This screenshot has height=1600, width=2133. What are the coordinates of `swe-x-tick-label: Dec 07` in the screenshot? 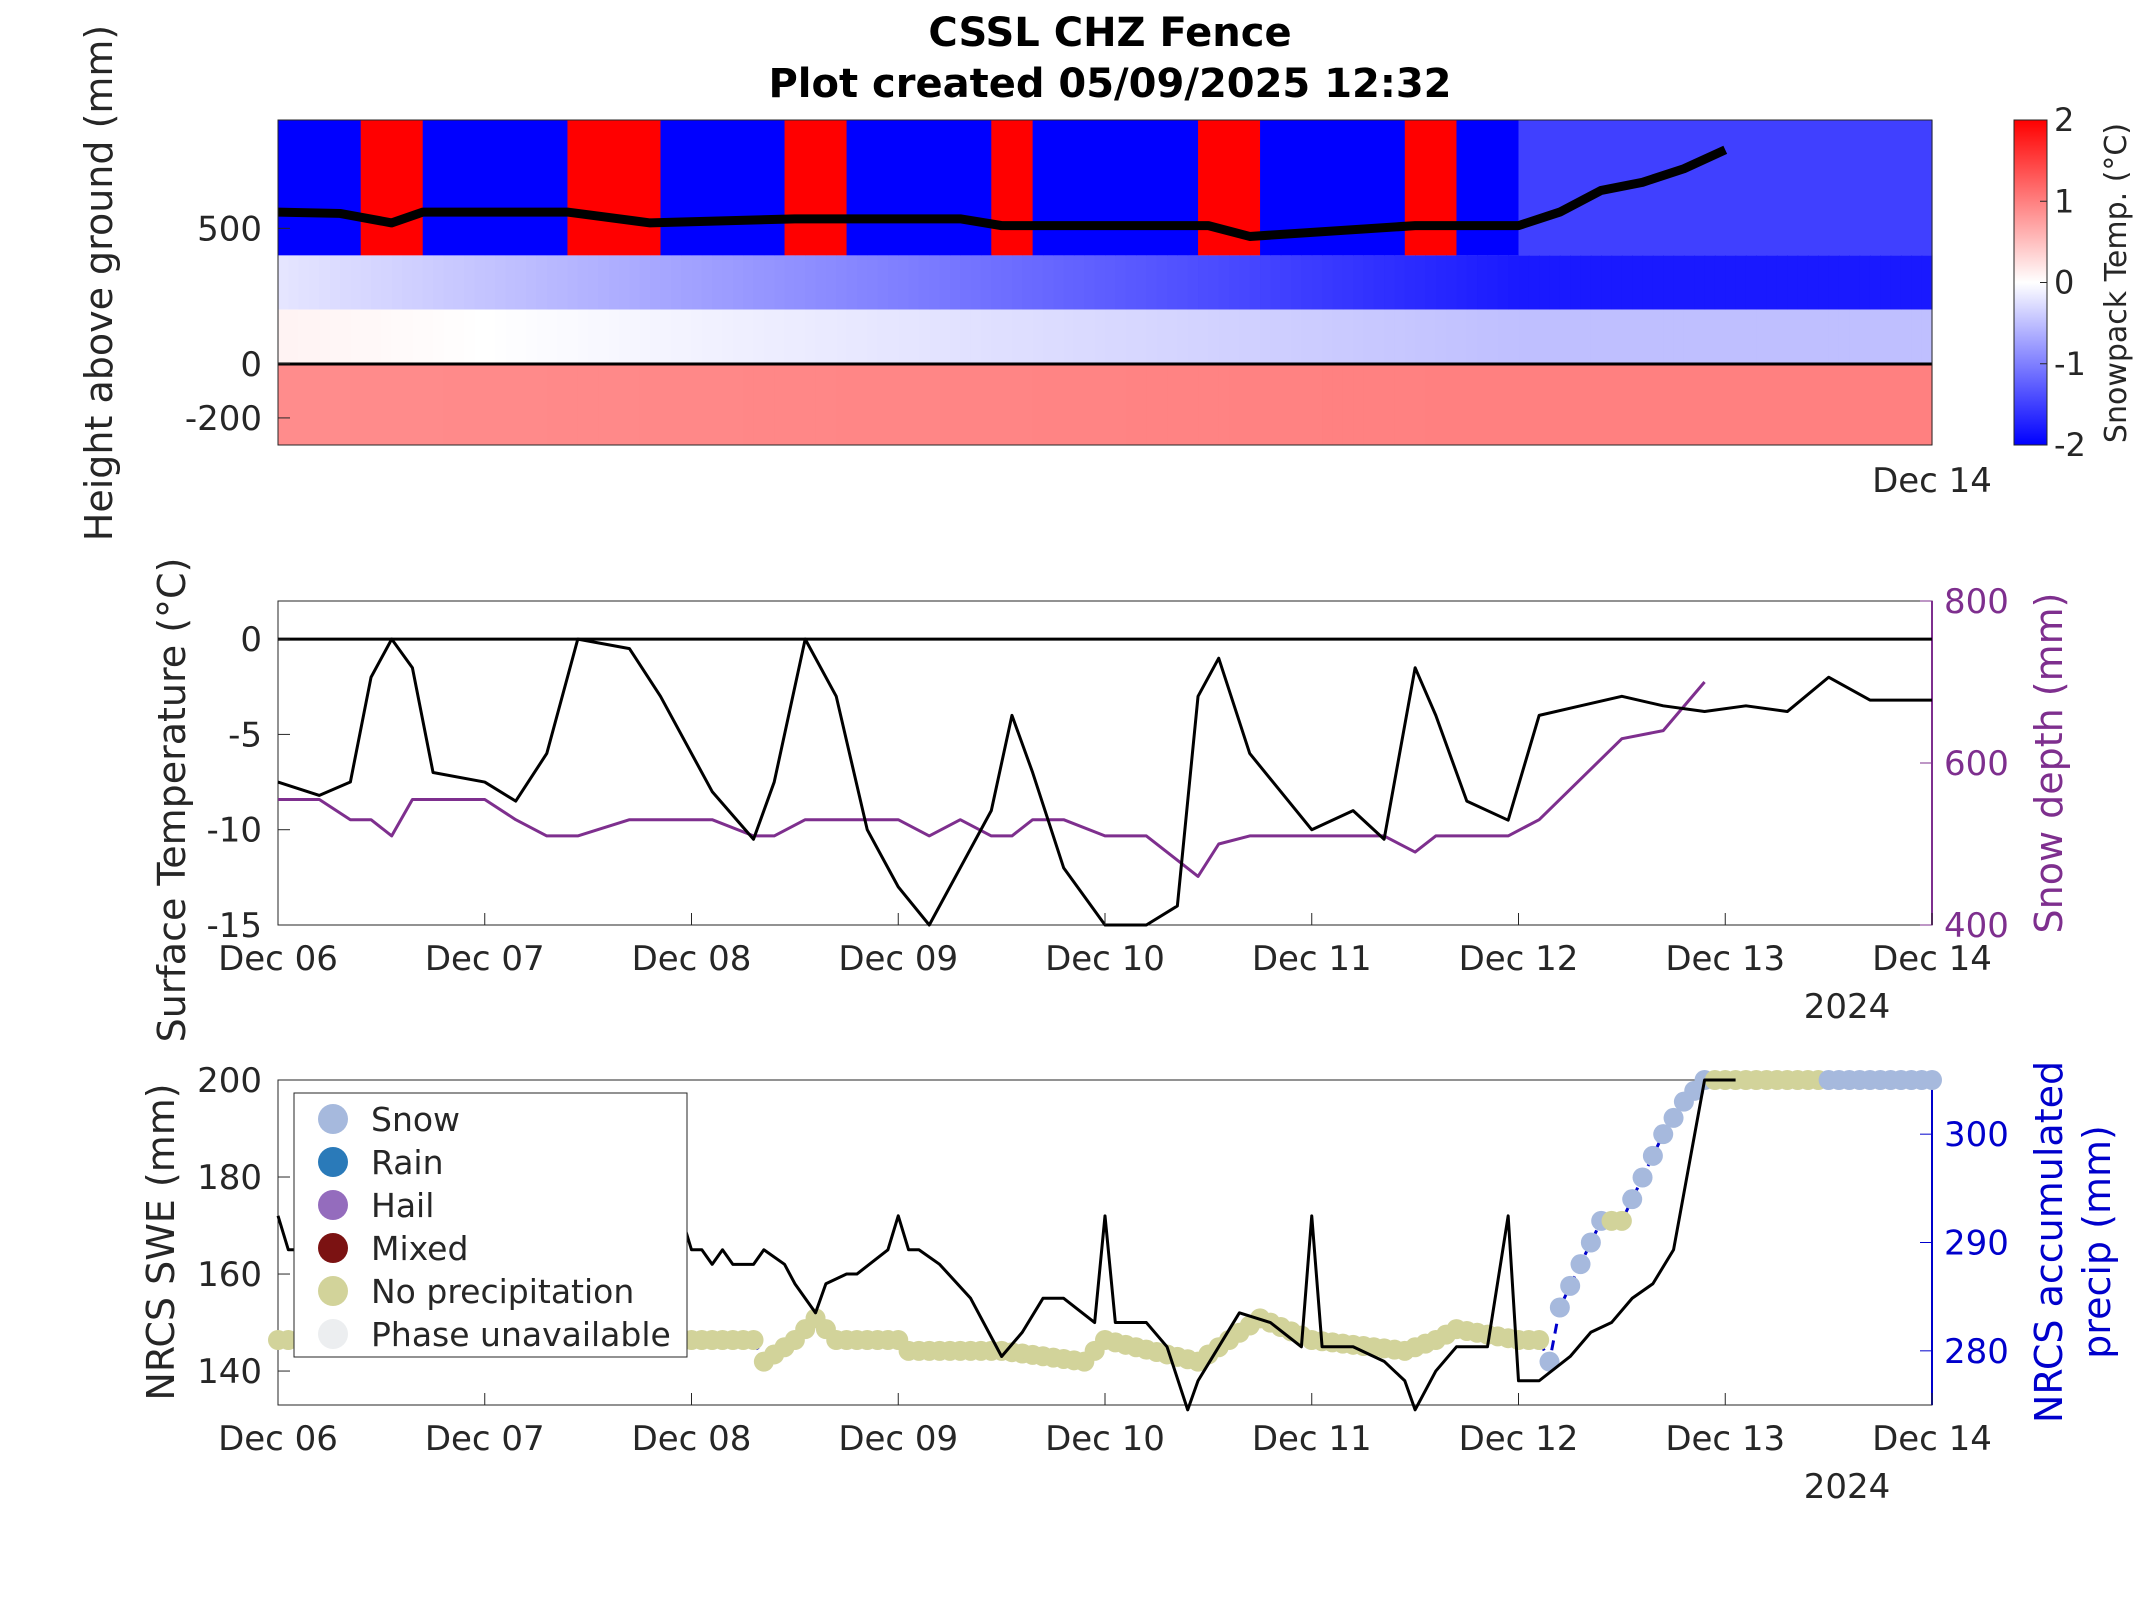 It's located at (485, 1439).